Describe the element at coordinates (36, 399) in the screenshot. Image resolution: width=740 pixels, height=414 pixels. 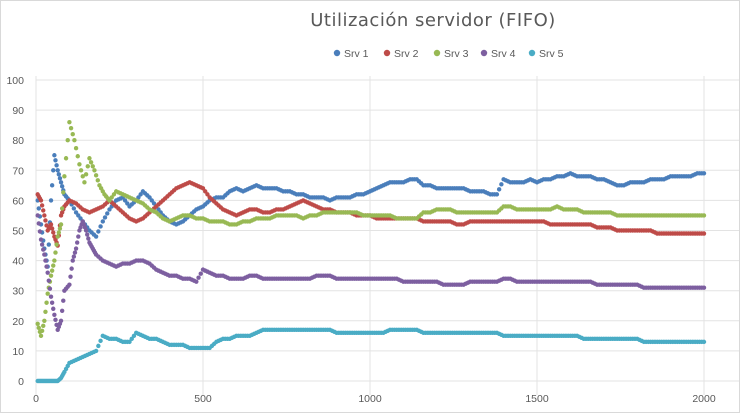
I see `x-tick-label: 0` at that location.